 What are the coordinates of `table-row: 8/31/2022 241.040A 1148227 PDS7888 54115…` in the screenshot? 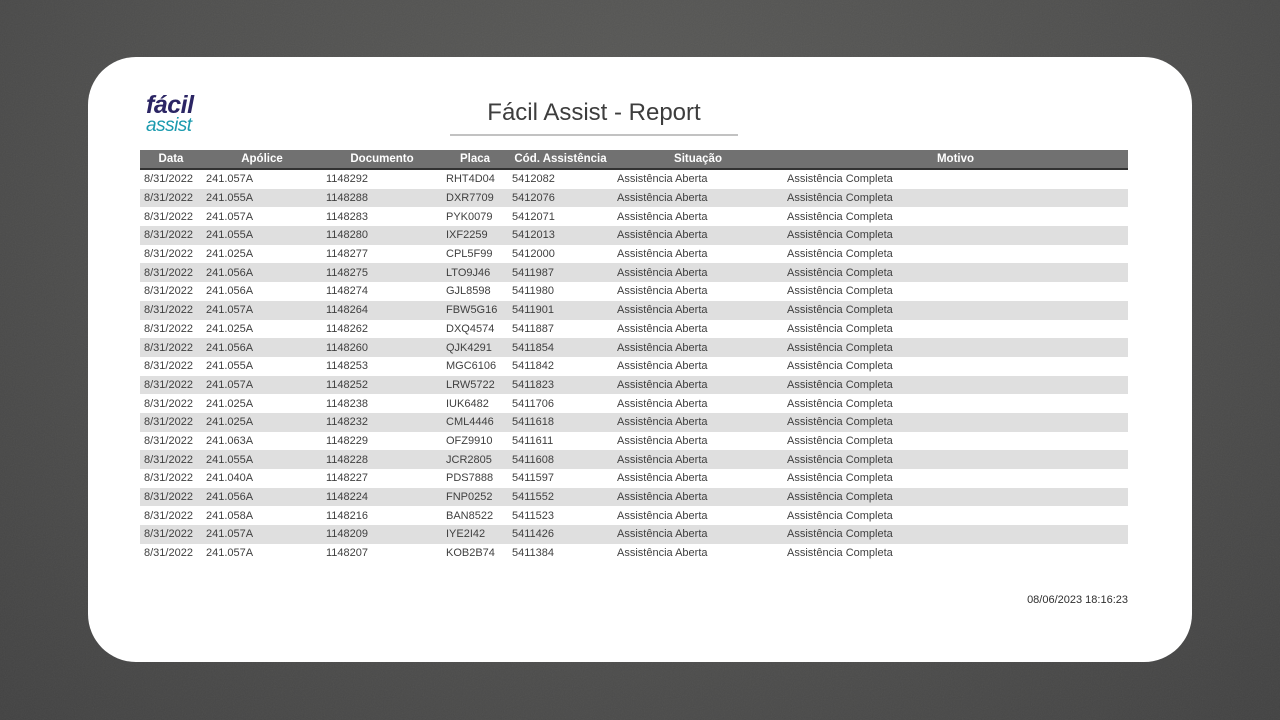 It's located at (634, 478).